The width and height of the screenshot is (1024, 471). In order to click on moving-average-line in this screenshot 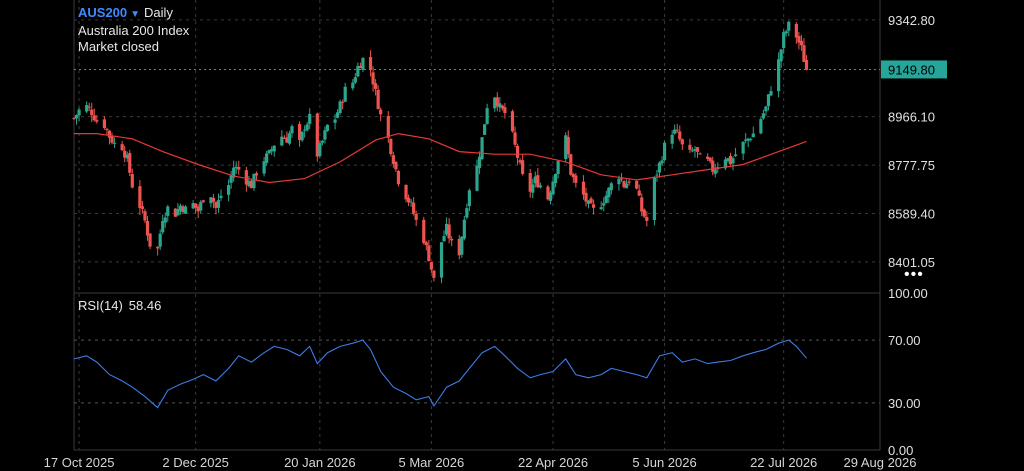, I will do `click(440, 158)`.